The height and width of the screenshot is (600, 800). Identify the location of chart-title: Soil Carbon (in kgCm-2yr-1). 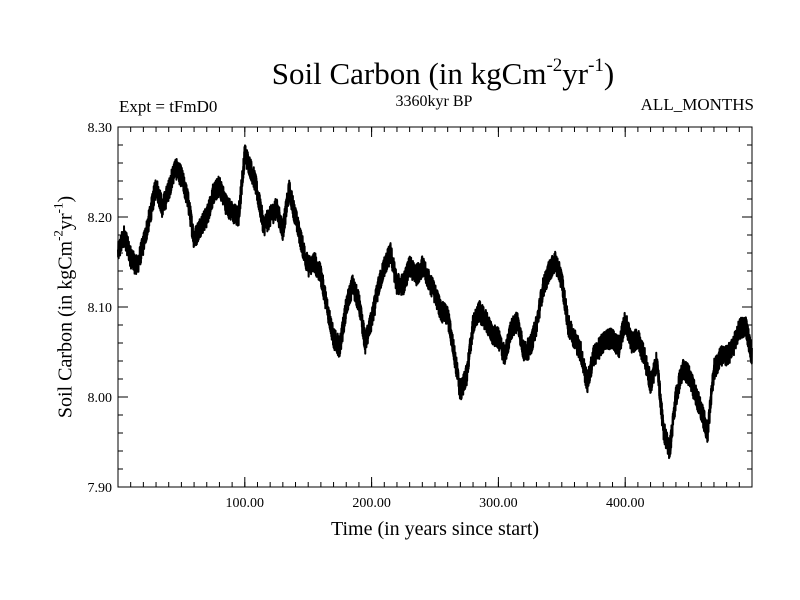
(443, 73).